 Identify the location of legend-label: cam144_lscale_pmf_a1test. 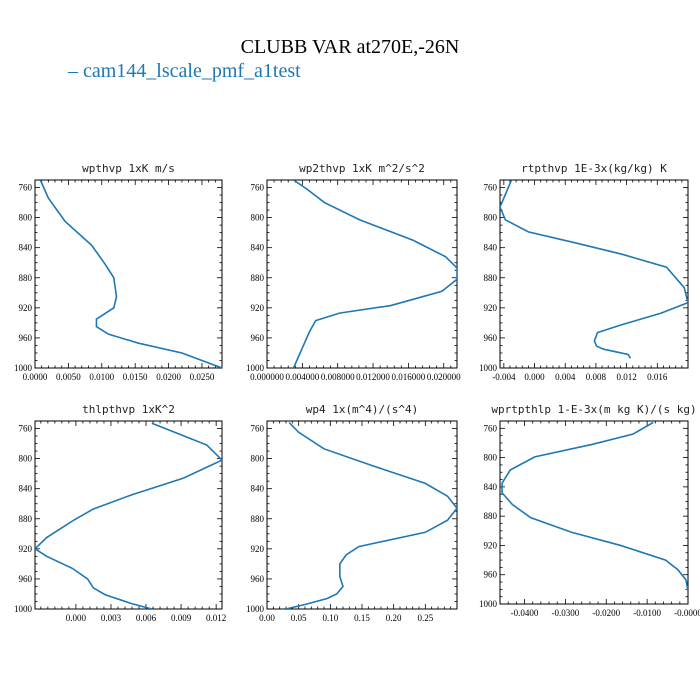
(192, 71).